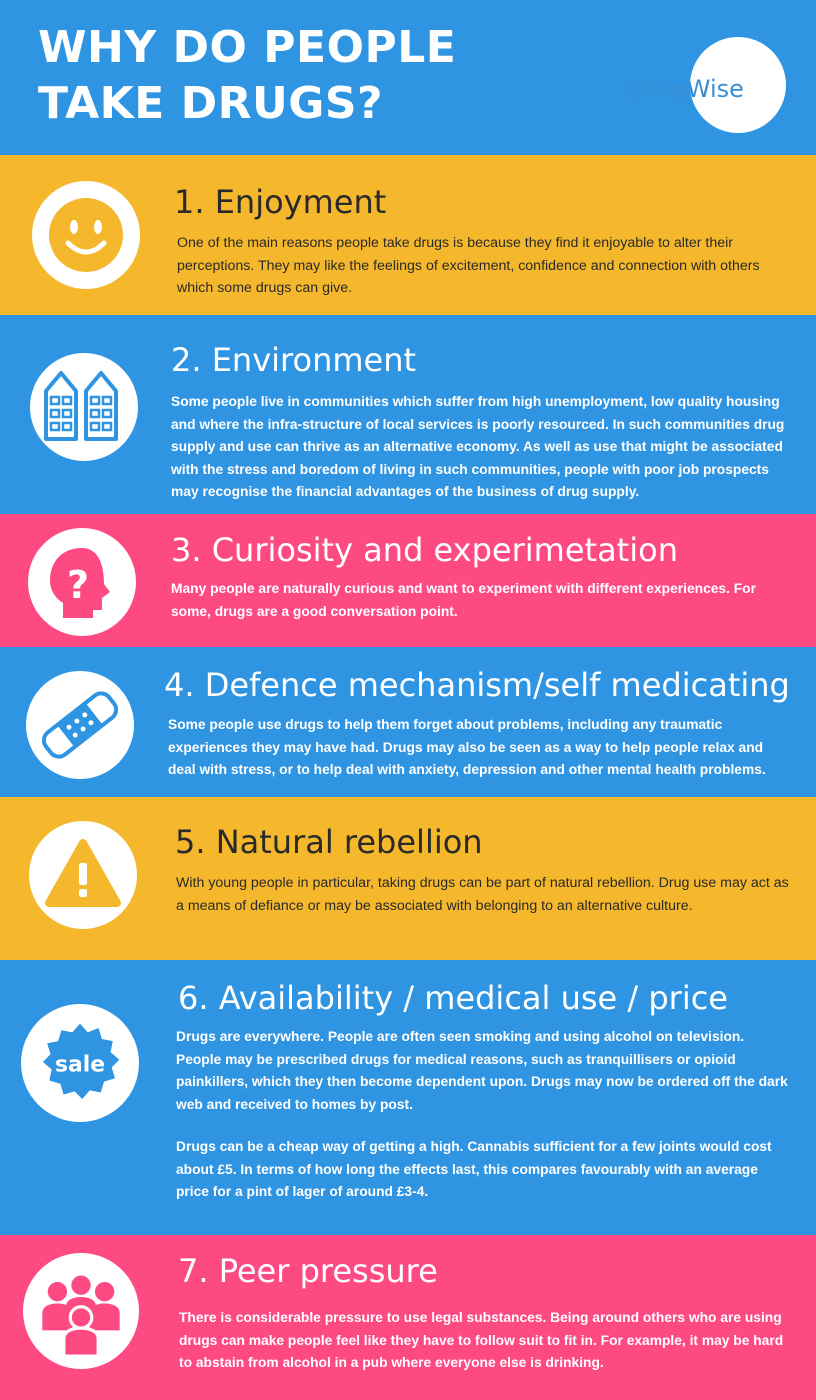 Image resolution: width=816 pixels, height=1400 pixels. I want to click on section-title: 5. Natural rebellion, so click(329, 842).